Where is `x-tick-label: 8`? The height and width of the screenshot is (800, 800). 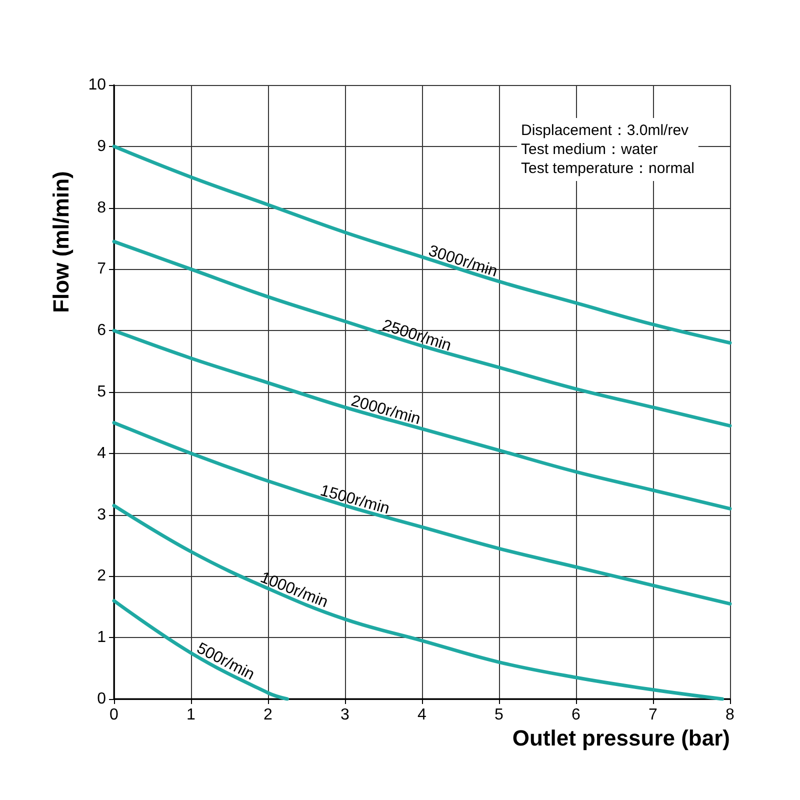 x-tick-label: 8 is located at coordinates (730, 715).